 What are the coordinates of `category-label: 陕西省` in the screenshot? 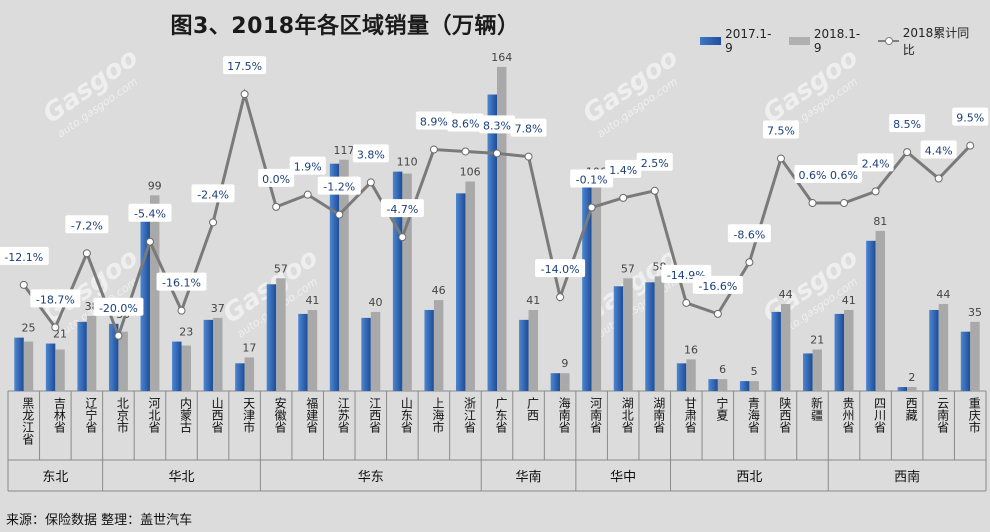 It's located at (785, 414).